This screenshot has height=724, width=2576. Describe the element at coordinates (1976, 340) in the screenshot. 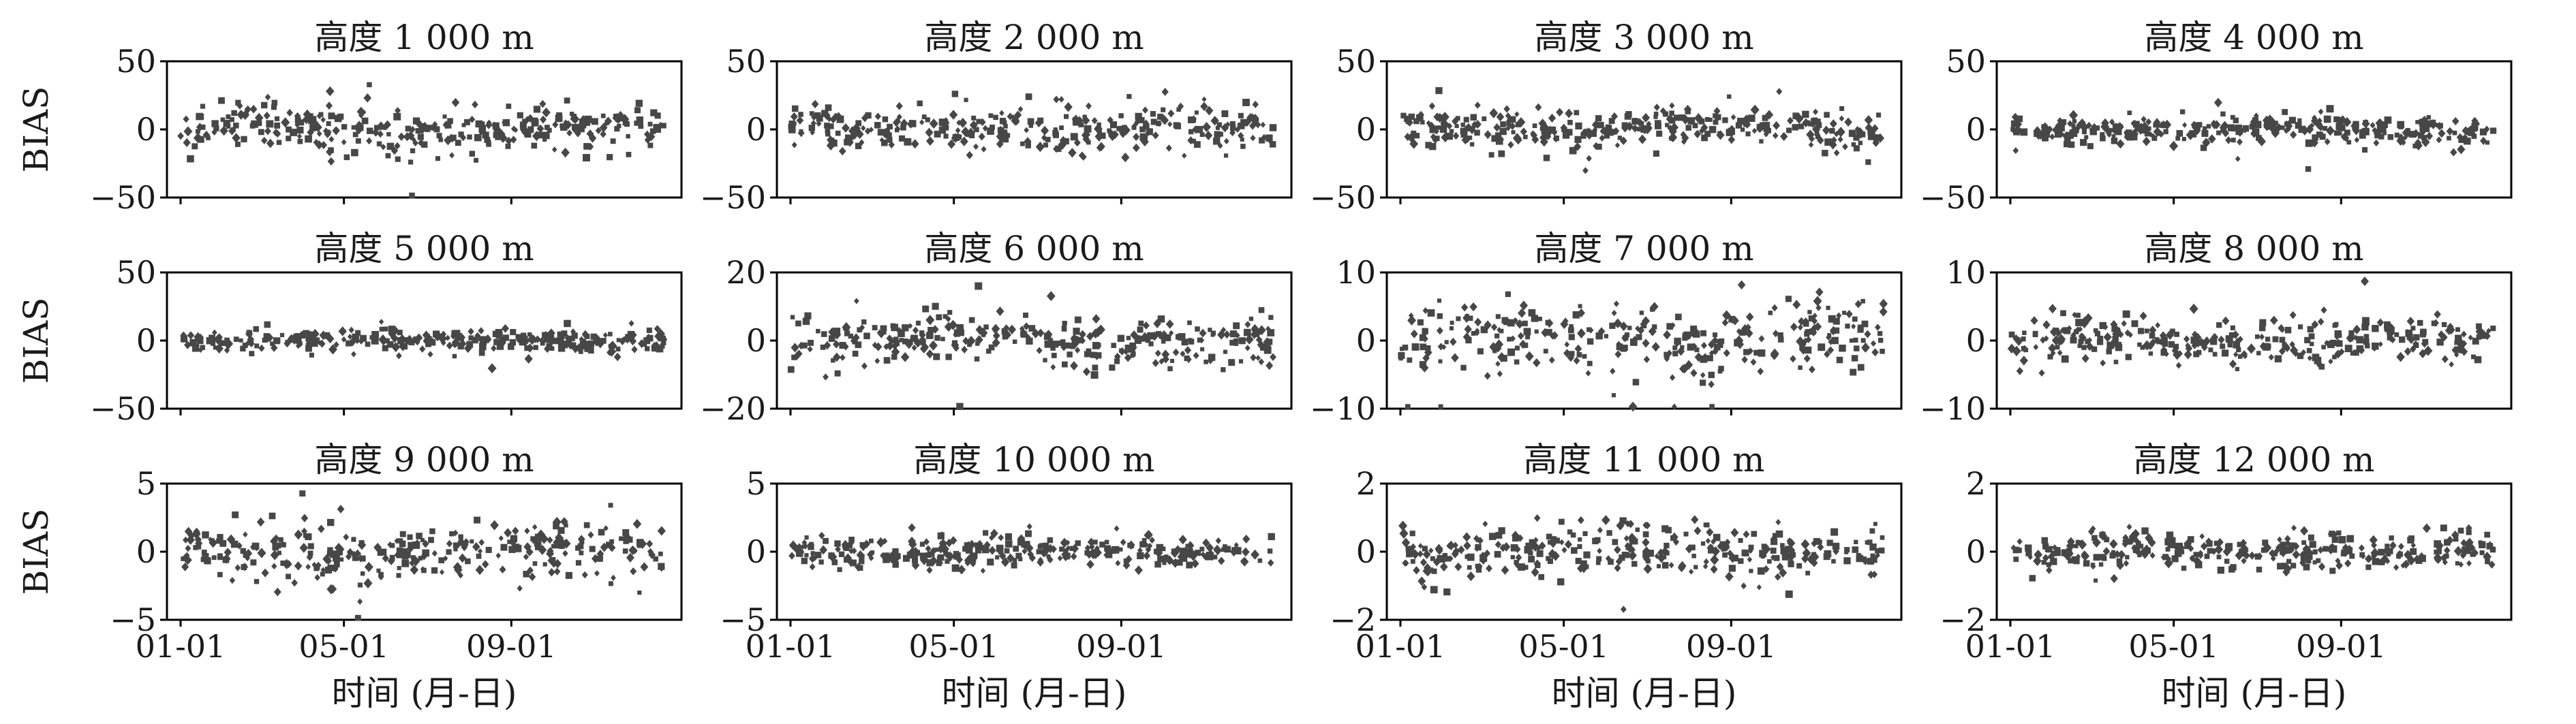

I see `y-tick-label: 0` at that location.